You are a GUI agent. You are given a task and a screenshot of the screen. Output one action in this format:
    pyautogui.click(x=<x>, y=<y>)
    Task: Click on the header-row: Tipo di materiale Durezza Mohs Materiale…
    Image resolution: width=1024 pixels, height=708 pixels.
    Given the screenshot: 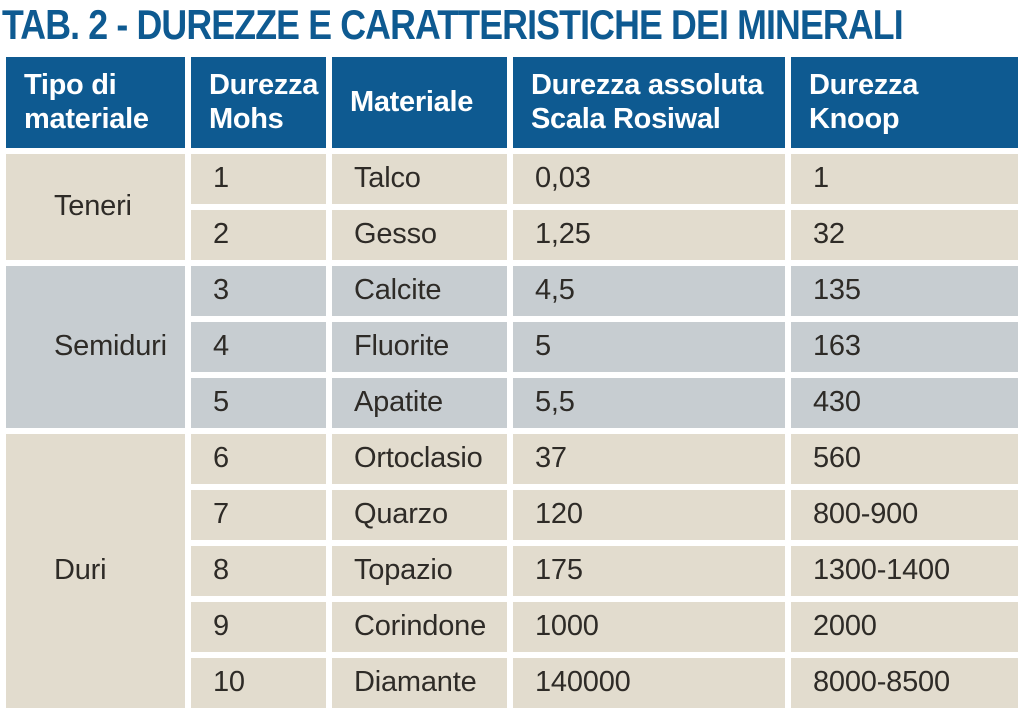 What is the action you would take?
    pyautogui.click(x=512, y=102)
    